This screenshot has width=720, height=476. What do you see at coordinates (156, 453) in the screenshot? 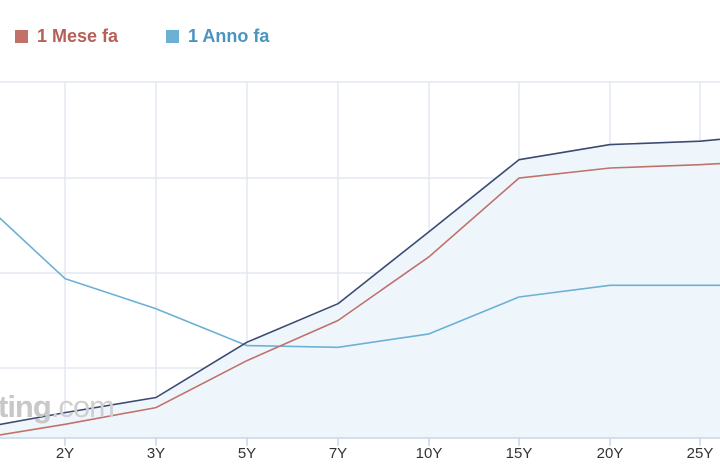
I see `x-tick-label-3Y: 3Y` at bounding box center [156, 453].